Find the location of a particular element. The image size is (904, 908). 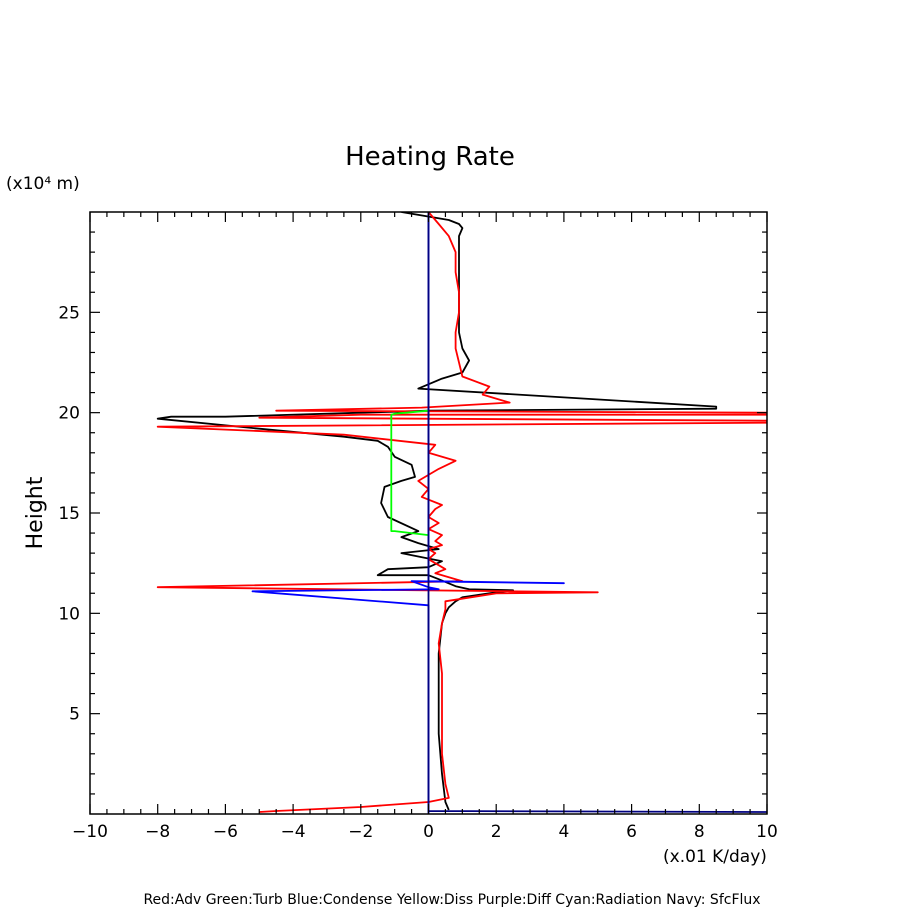

x-tick-label: 6 is located at coordinates (631, 832).